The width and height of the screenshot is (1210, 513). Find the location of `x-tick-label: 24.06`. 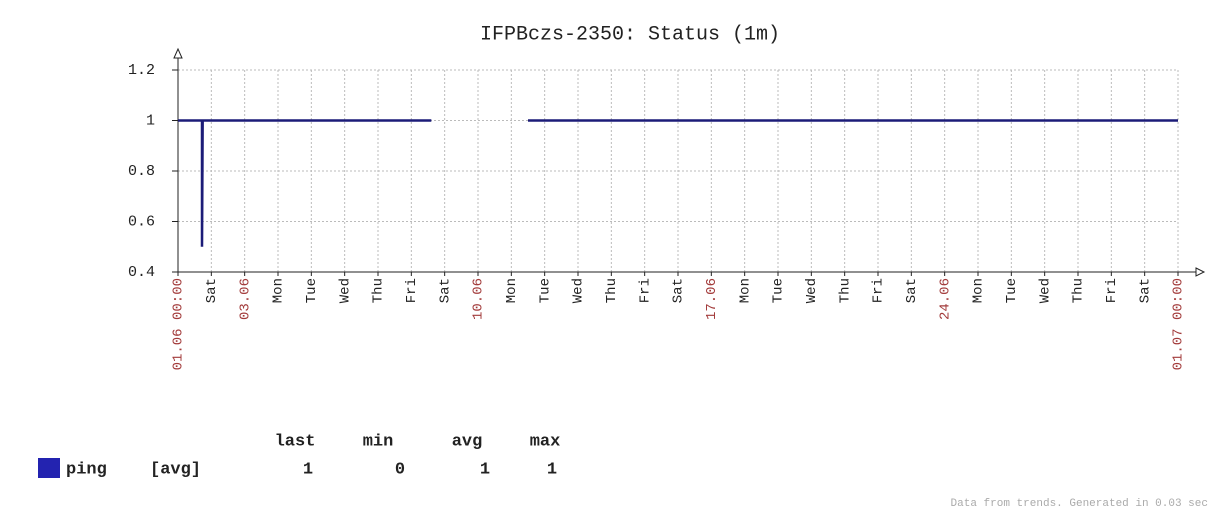

x-tick-label: 24.06 is located at coordinates (945, 299).